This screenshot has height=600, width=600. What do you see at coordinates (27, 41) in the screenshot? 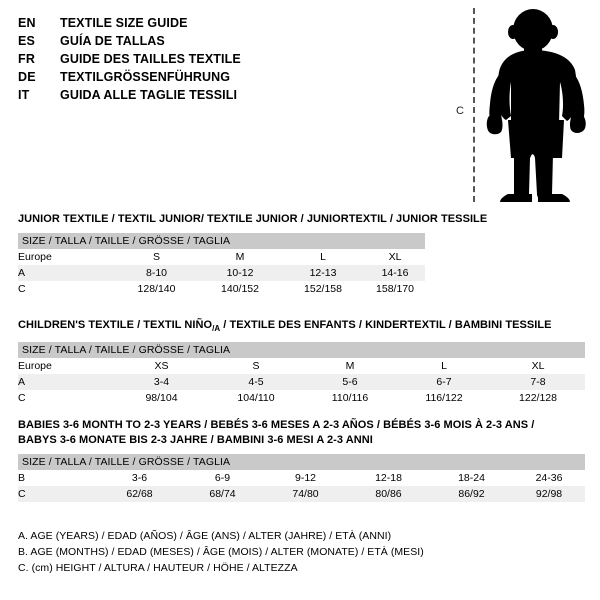
I see `language-code: ES` at bounding box center [27, 41].